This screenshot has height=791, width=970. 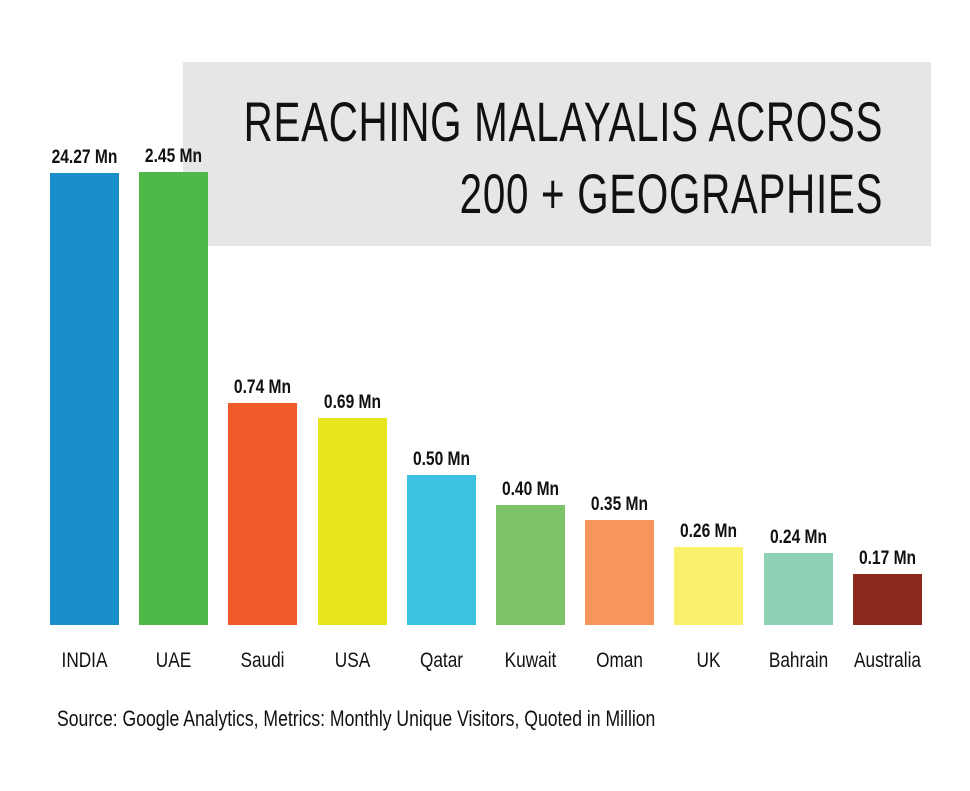 I want to click on data-label-saudi: 0.74 Mn, so click(x=262, y=387).